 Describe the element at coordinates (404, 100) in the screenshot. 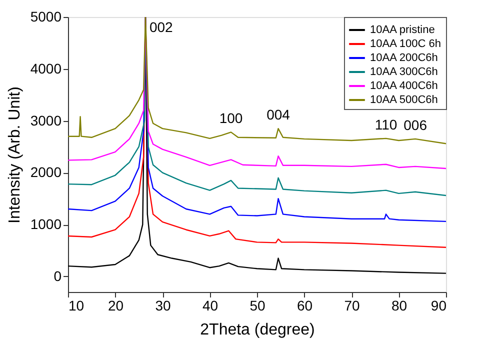

I see `legend-label: 10AA 500C6h` at that location.